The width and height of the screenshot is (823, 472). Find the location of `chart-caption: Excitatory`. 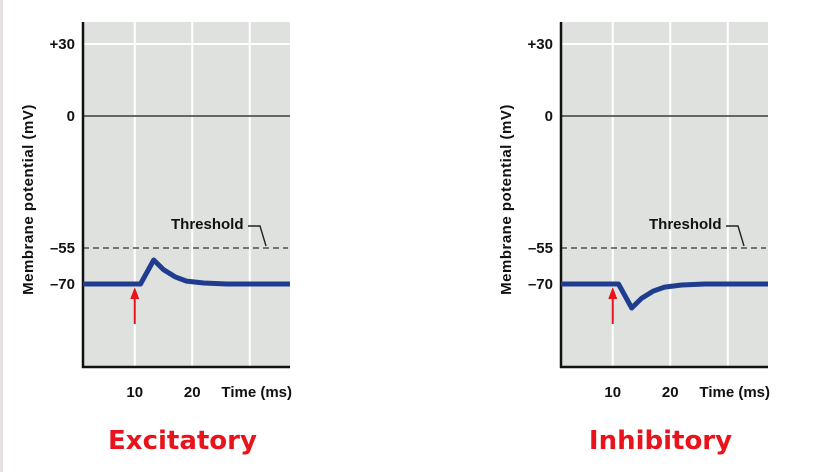

chart-caption: Excitatory is located at coordinates (182, 441).